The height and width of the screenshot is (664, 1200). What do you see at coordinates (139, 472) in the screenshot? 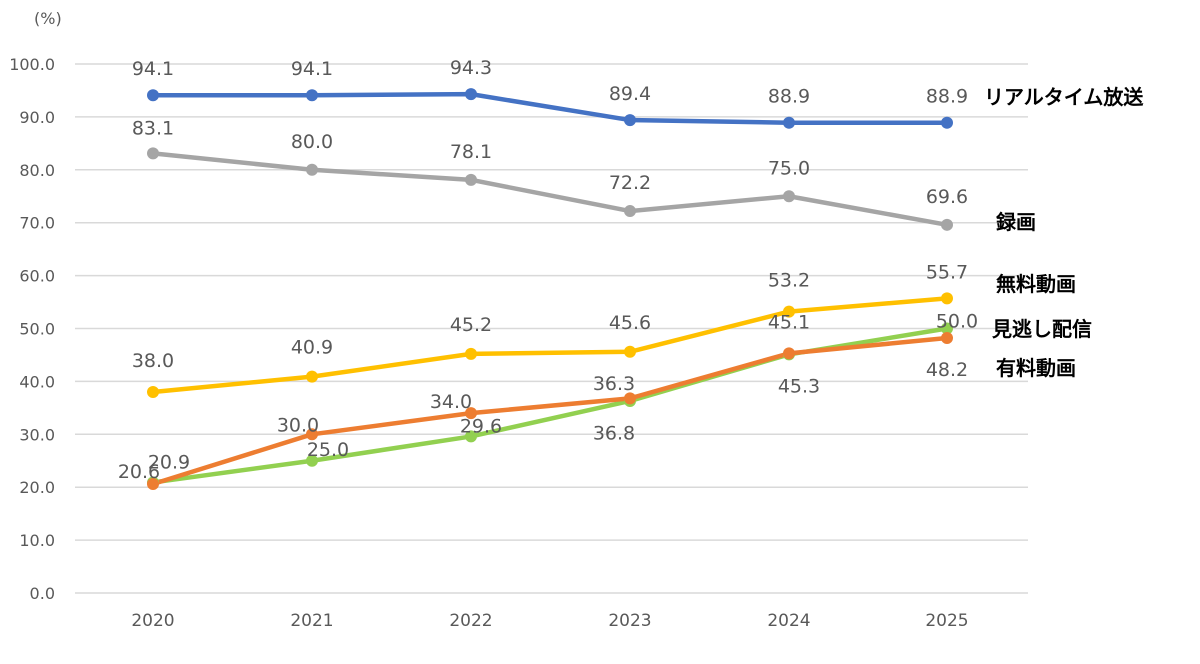
I see `data-label: 20.6` at bounding box center [139, 472].